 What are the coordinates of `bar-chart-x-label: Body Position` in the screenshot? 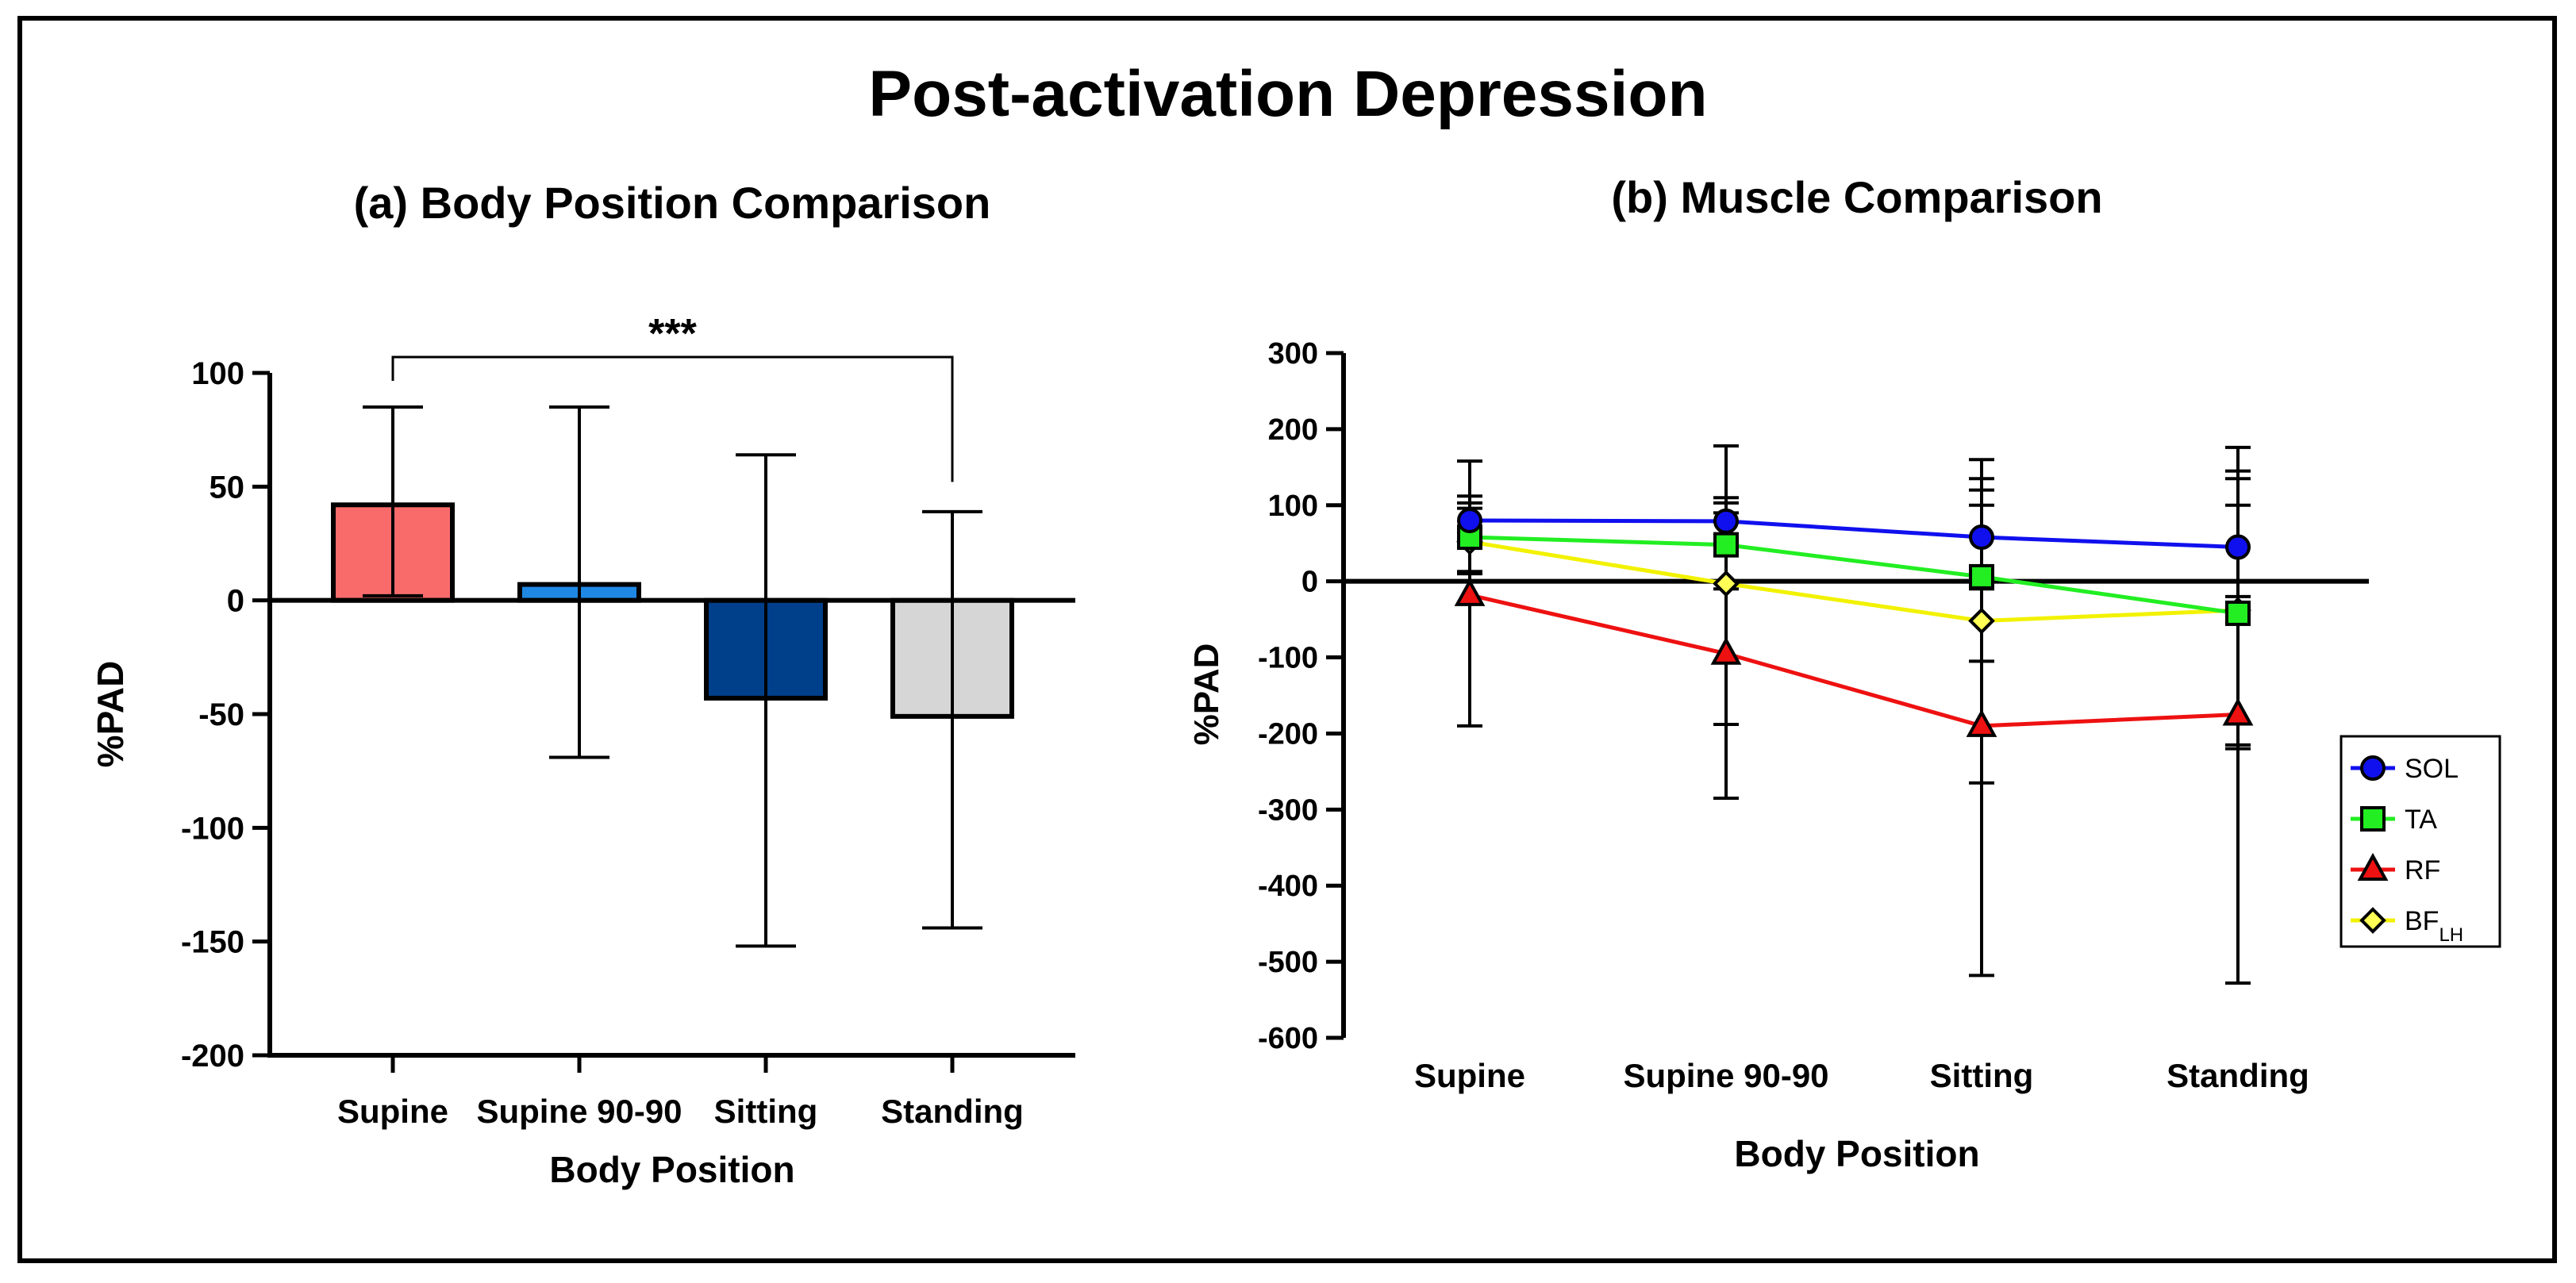 It's located at (671, 1169).